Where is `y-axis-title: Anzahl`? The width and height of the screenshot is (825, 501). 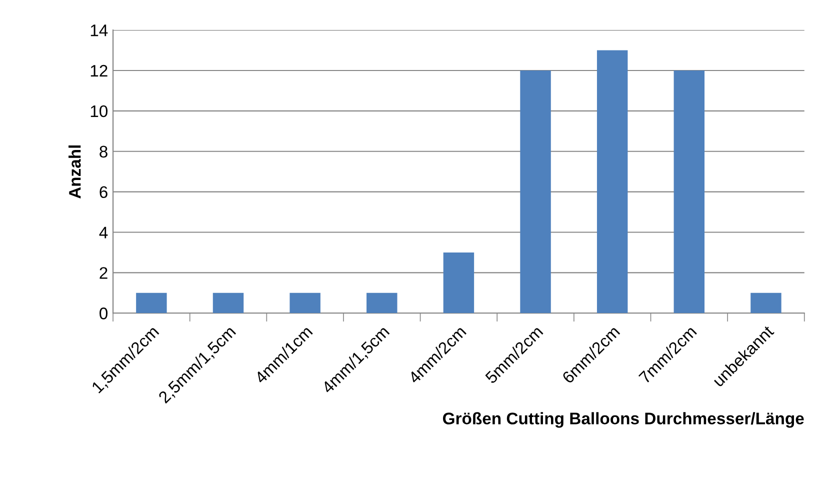 y-axis-title: Anzahl is located at coordinates (74, 171).